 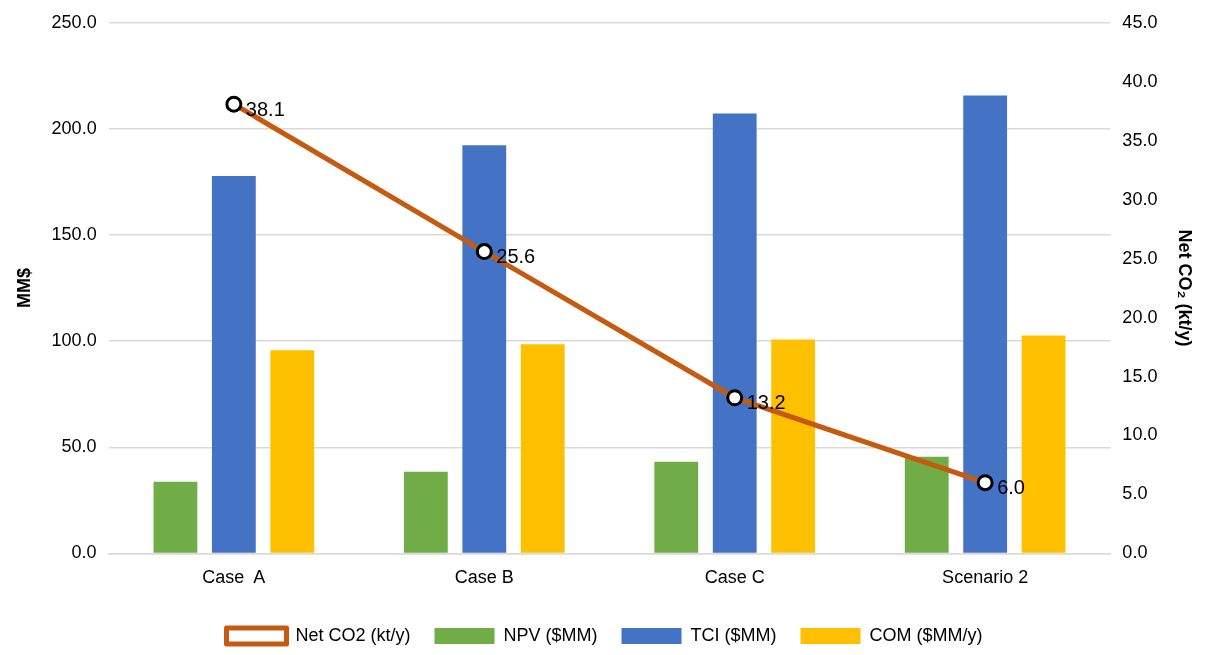 I want to click on y2-tick-label: 35.0, so click(x=1140, y=139).